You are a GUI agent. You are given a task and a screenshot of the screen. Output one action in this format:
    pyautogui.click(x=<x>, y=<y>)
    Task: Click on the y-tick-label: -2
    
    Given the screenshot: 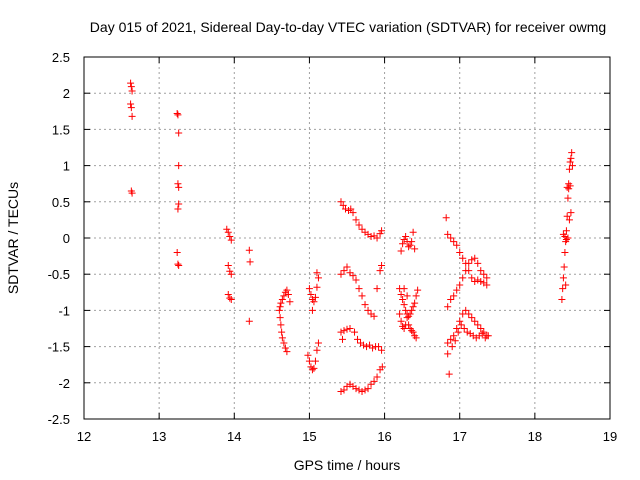 What is the action you would take?
    pyautogui.click(x=64, y=383)
    